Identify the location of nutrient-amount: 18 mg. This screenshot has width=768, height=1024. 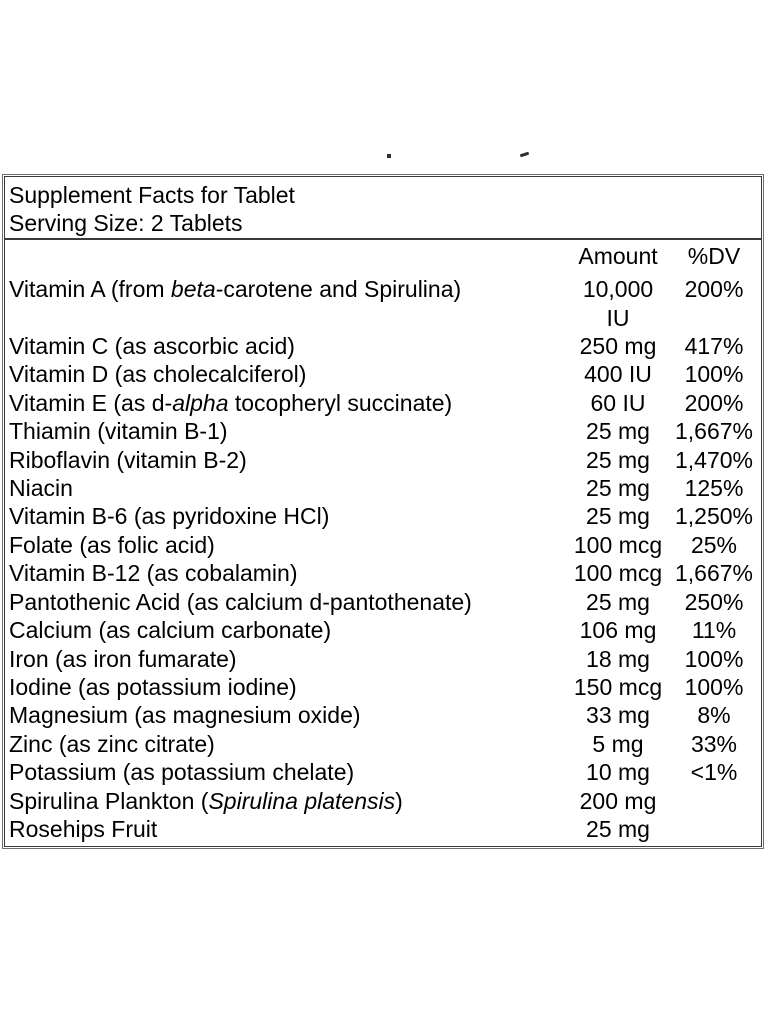
(618, 658).